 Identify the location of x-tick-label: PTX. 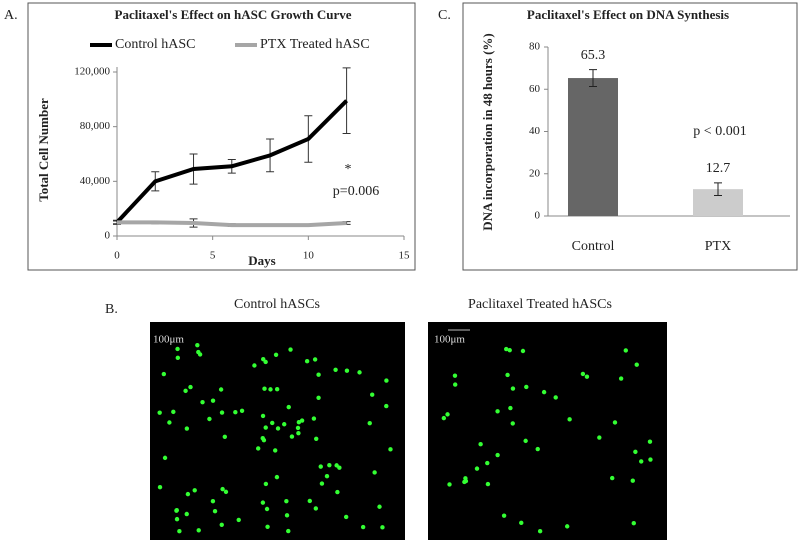
(718, 246).